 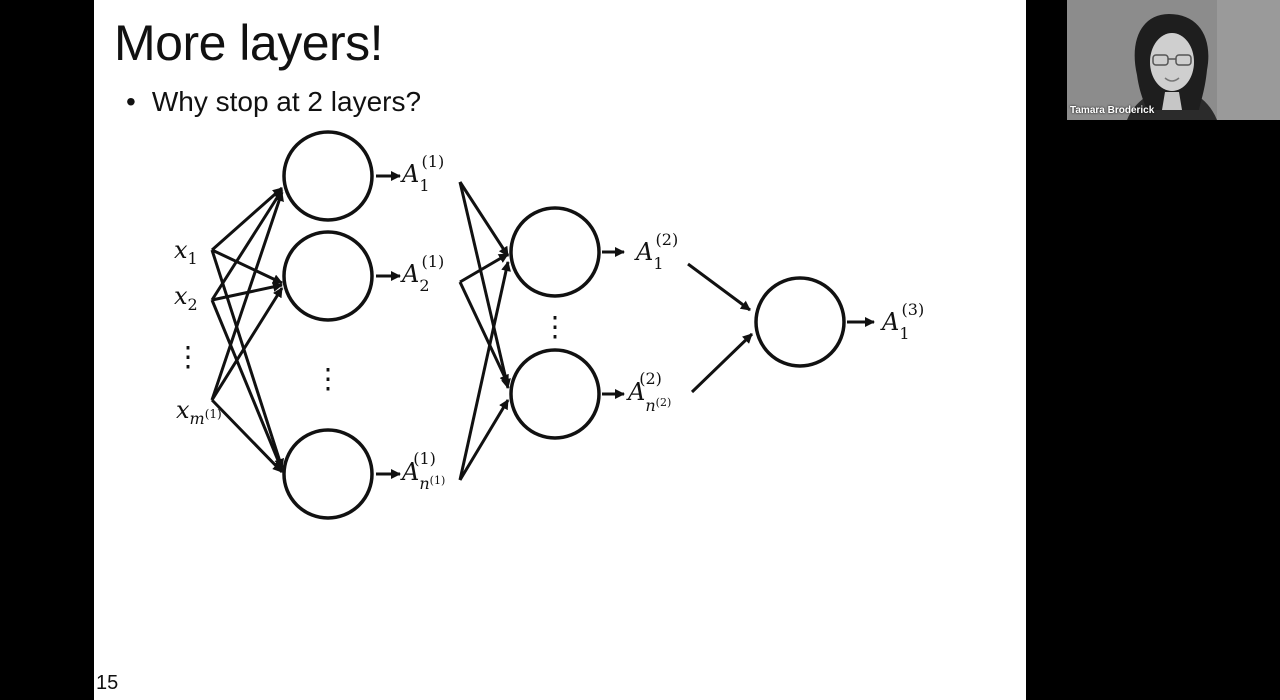 I want to click on participant-name: Tamara Broderick, so click(x=1112, y=110).